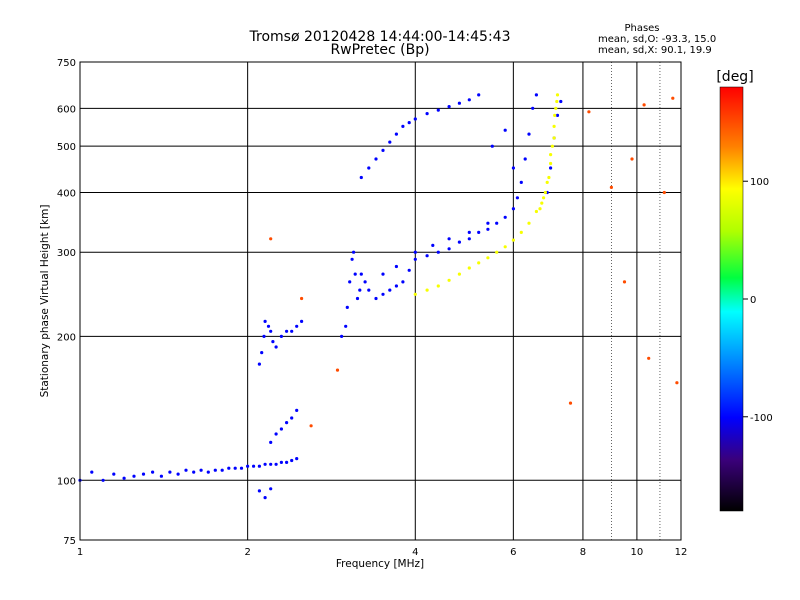 This screenshot has width=800, height=600. I want to click on y-tick-label: 750, so click(66, 63).